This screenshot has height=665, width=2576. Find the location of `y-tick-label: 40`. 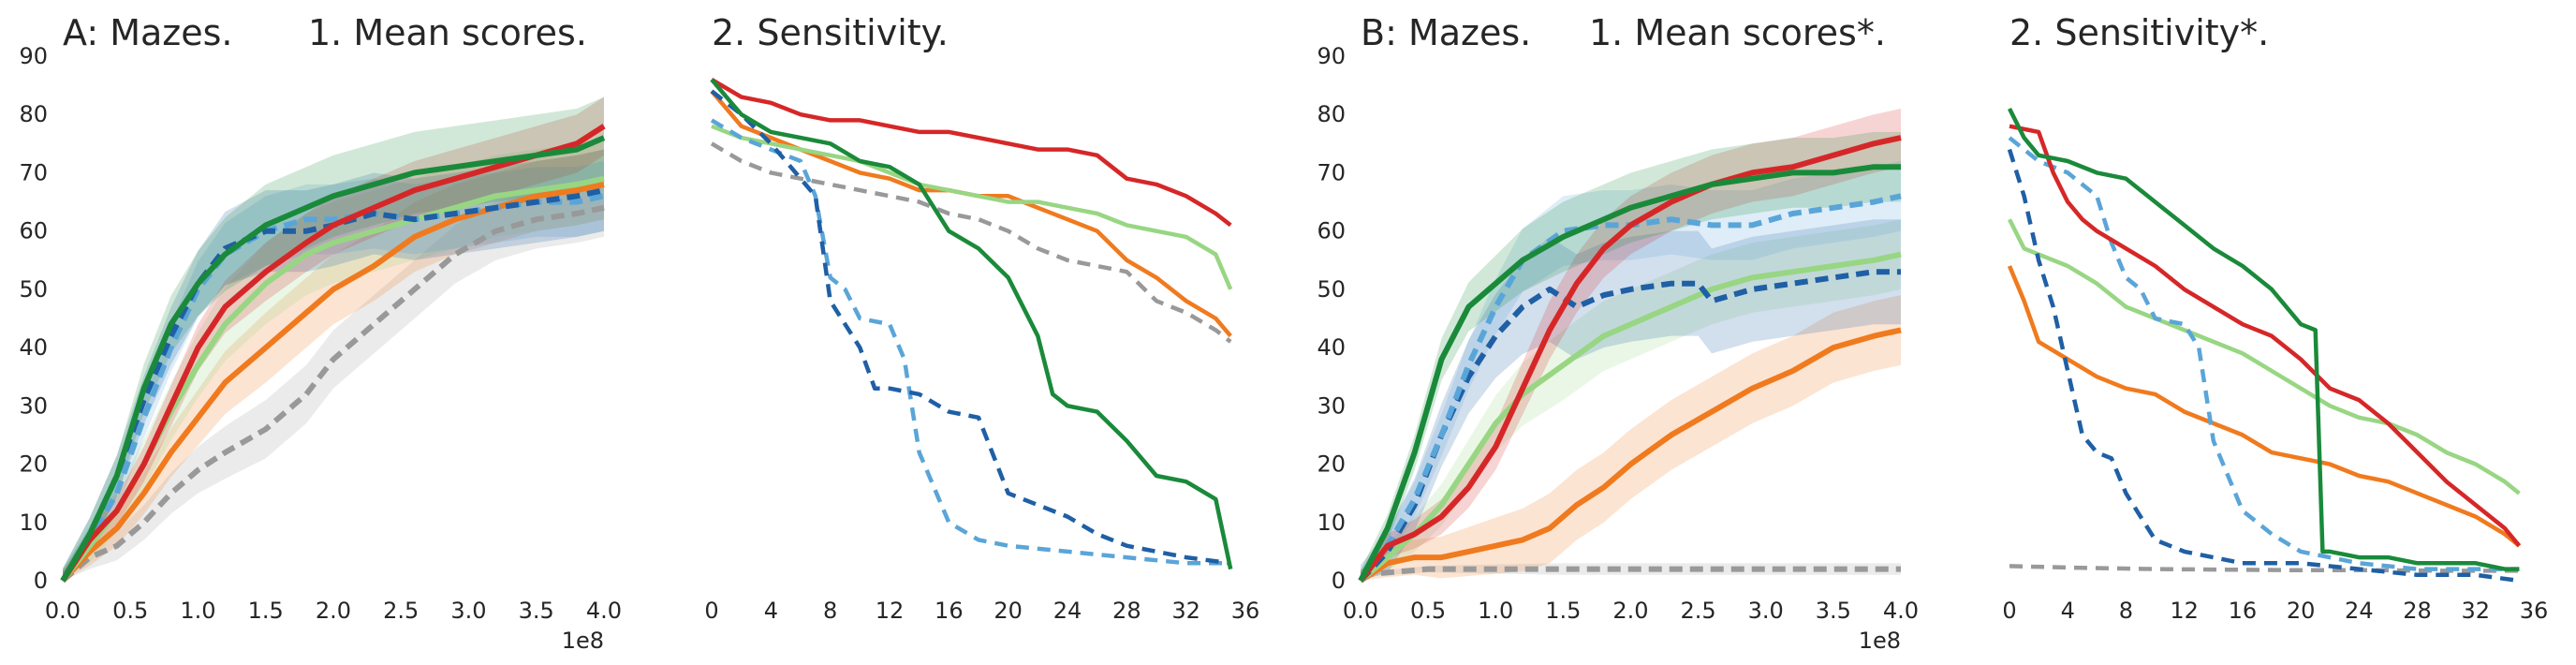

y-tick-label: 40 is located at coordinates (1331, 347).